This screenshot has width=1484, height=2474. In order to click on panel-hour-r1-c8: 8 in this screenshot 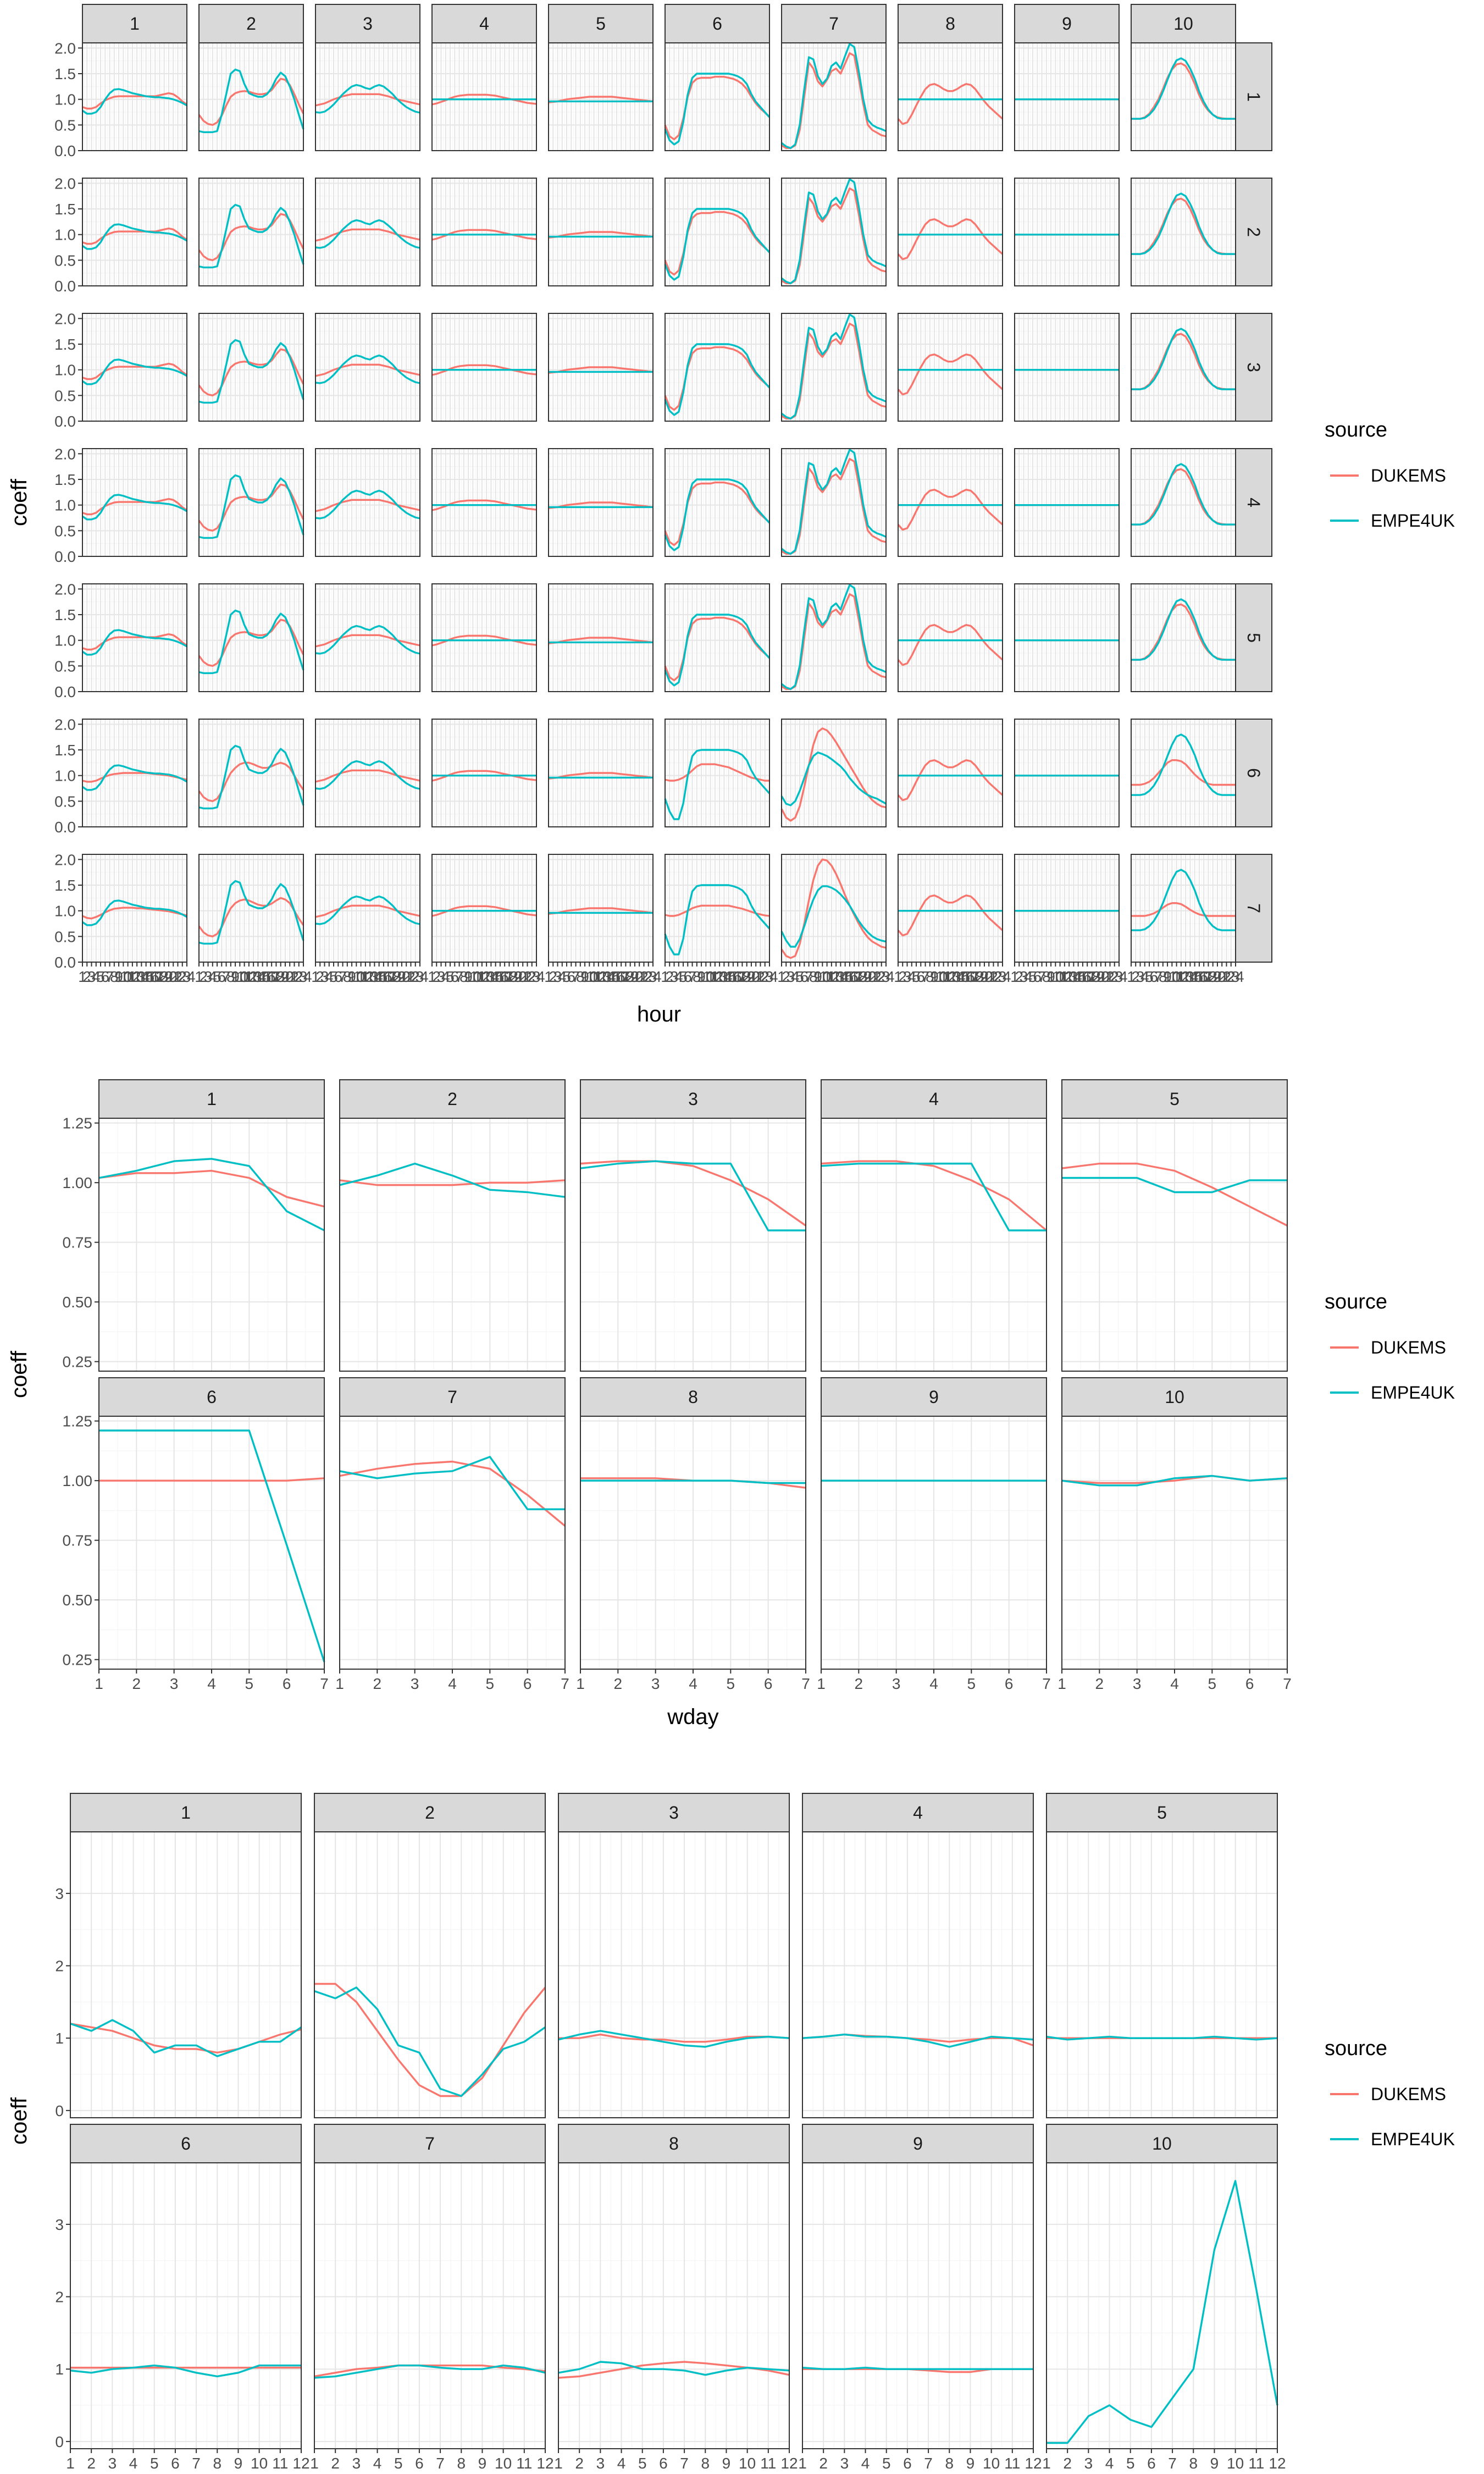, I will do `click(950, 77)`.